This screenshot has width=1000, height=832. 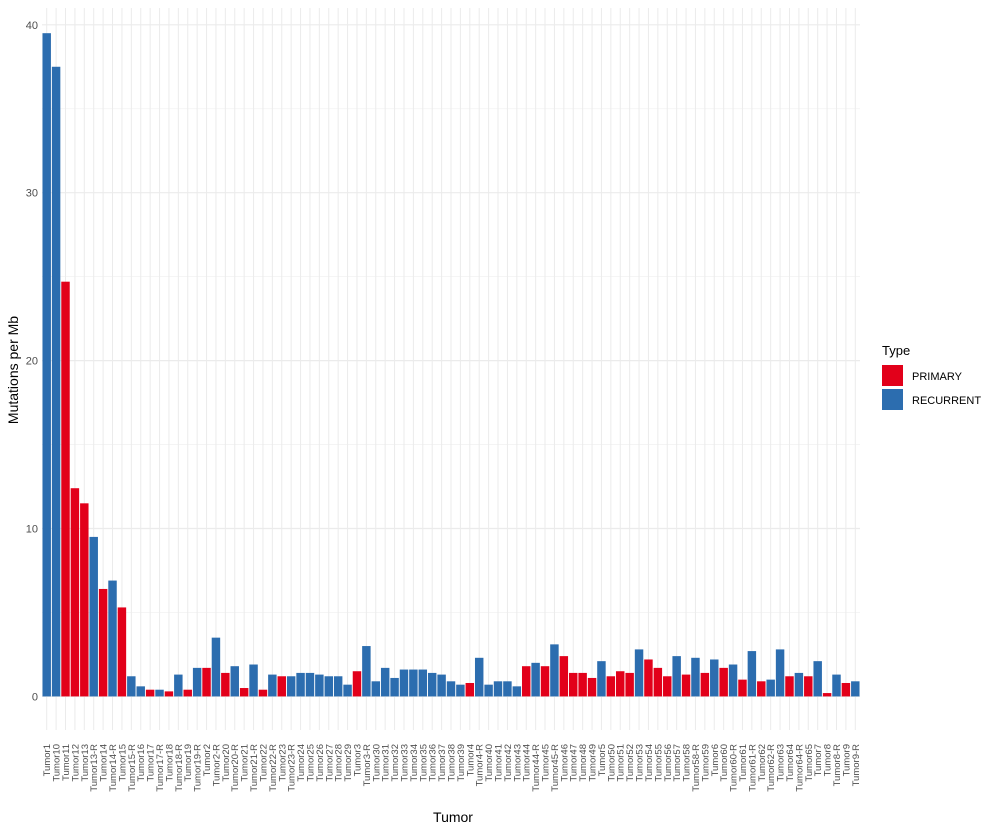 I want to click on x-tick-label: Tumor41, so click(x=499, y=763).